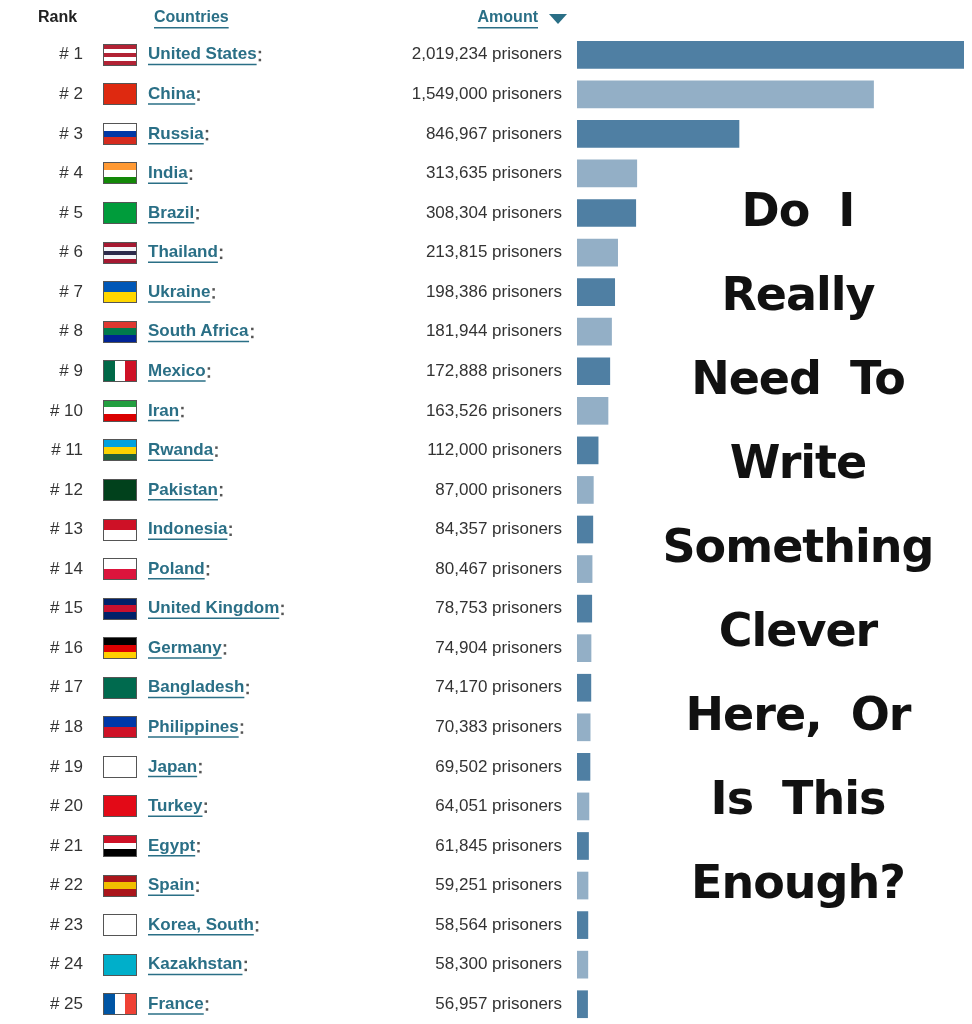  Describe the element at coordinates (181, 450) in the screenshot. I see `y-tick-label: Rwanda` at that location.